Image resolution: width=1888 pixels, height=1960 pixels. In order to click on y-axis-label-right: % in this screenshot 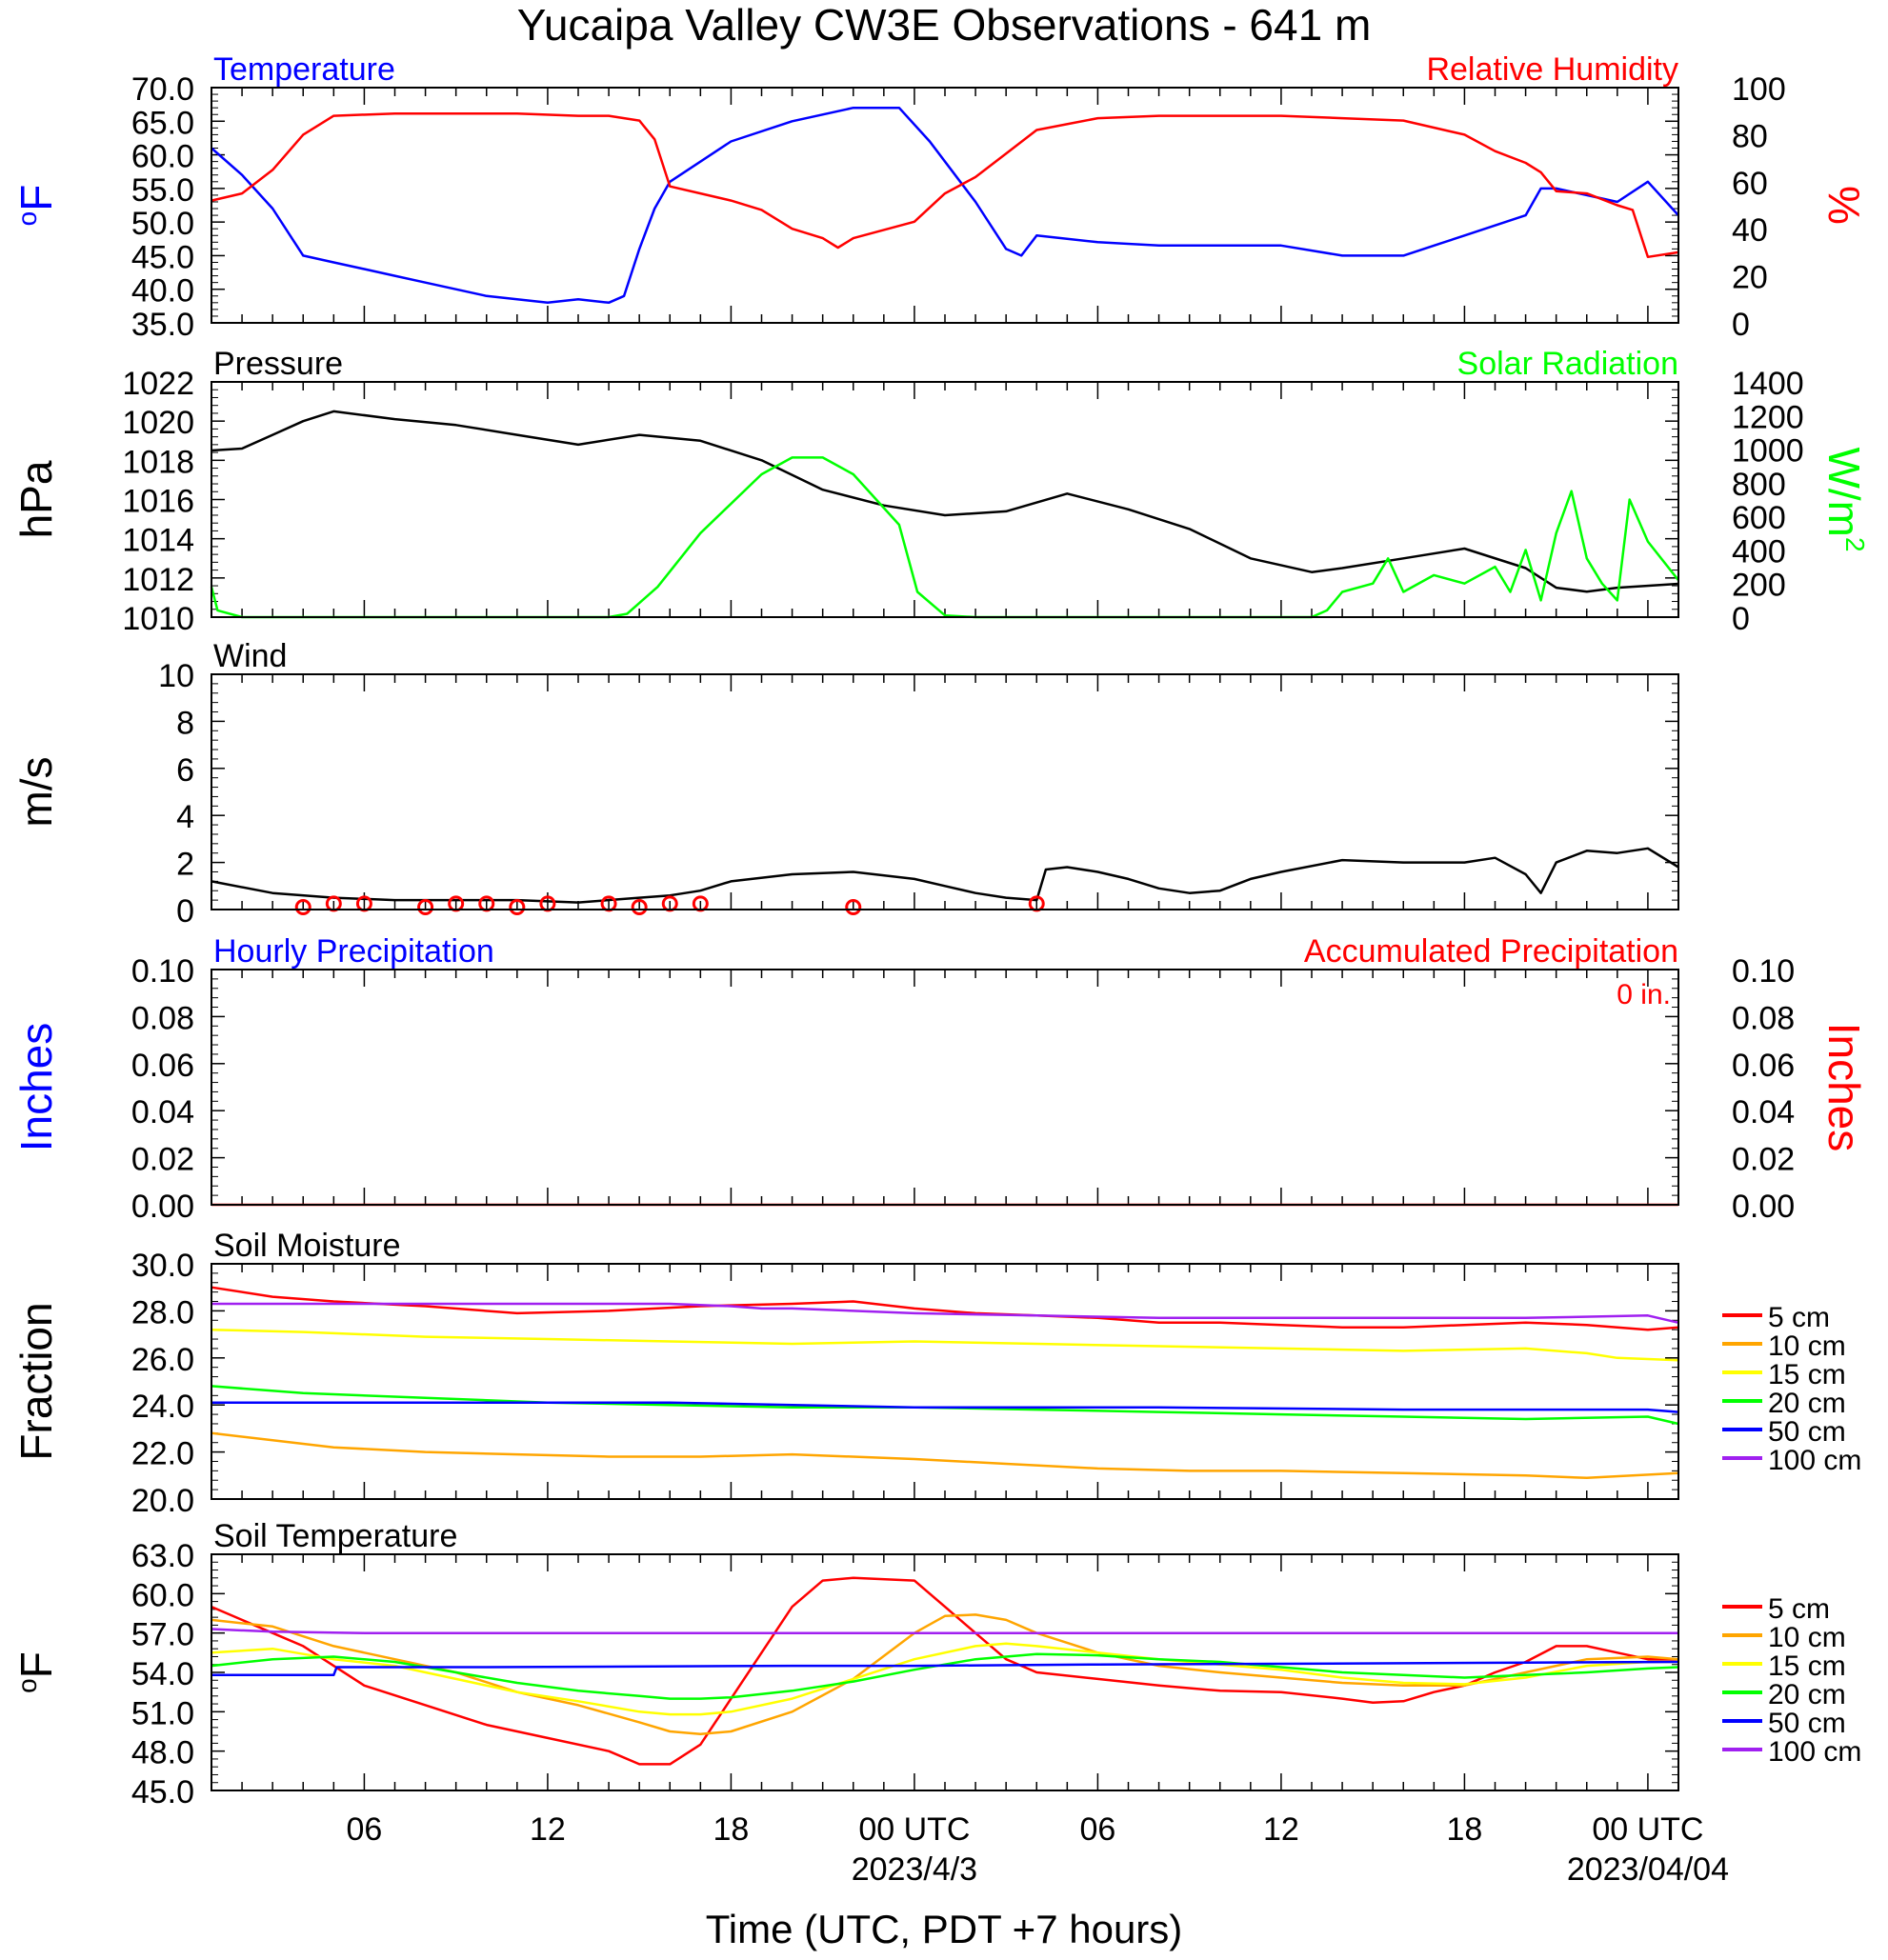, I will do `click(1844, 205)`.